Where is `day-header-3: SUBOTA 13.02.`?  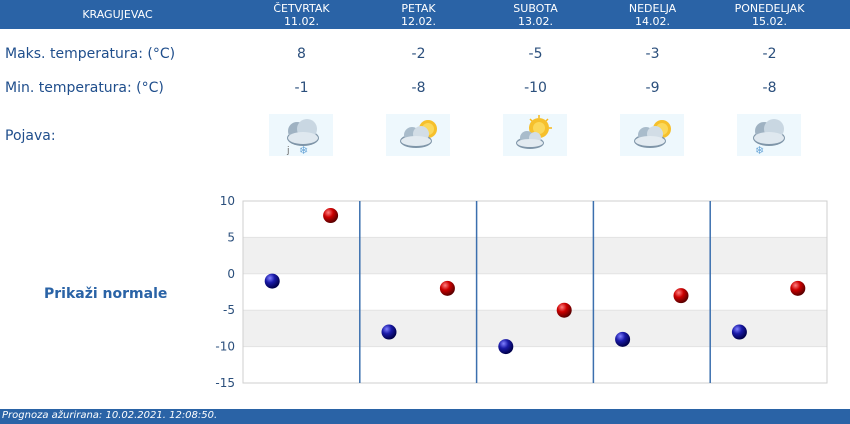
day-header-3: SUBOTA 13.02. is located at coordinates (535, 15).